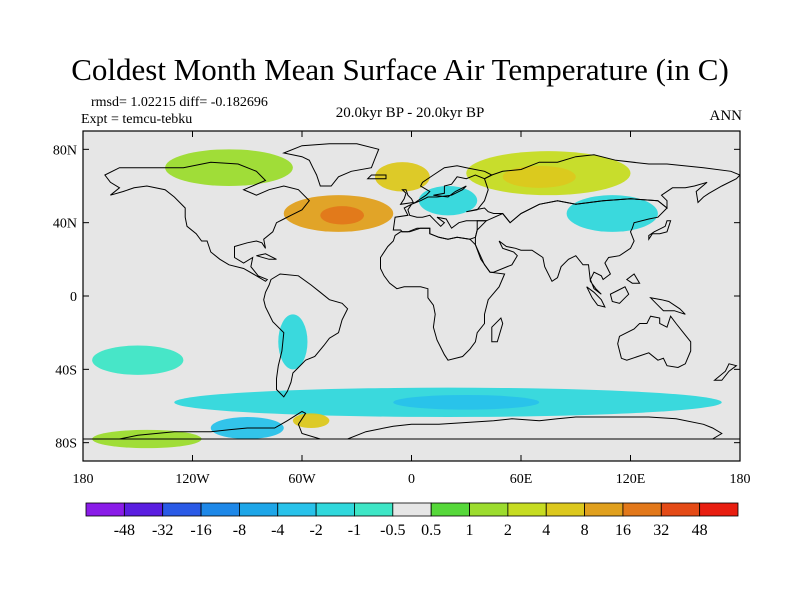 This screenshot has height=600, width=800. I want to click on x-tick-label-0: 180, so click(83, 479).